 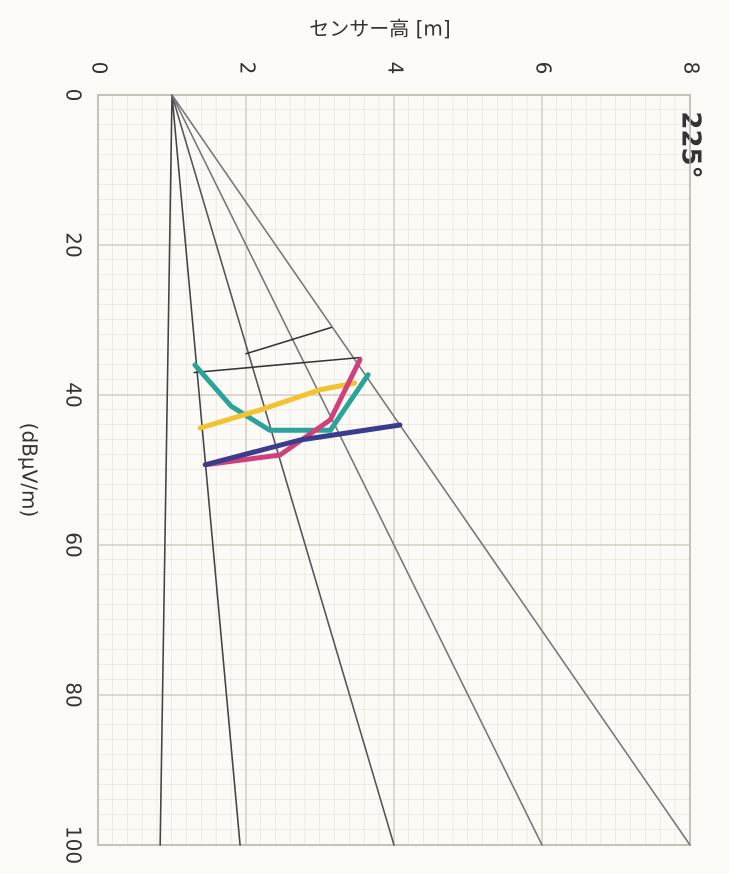 I want to click on y-tick-label: 60, so click(x=74, y=544).